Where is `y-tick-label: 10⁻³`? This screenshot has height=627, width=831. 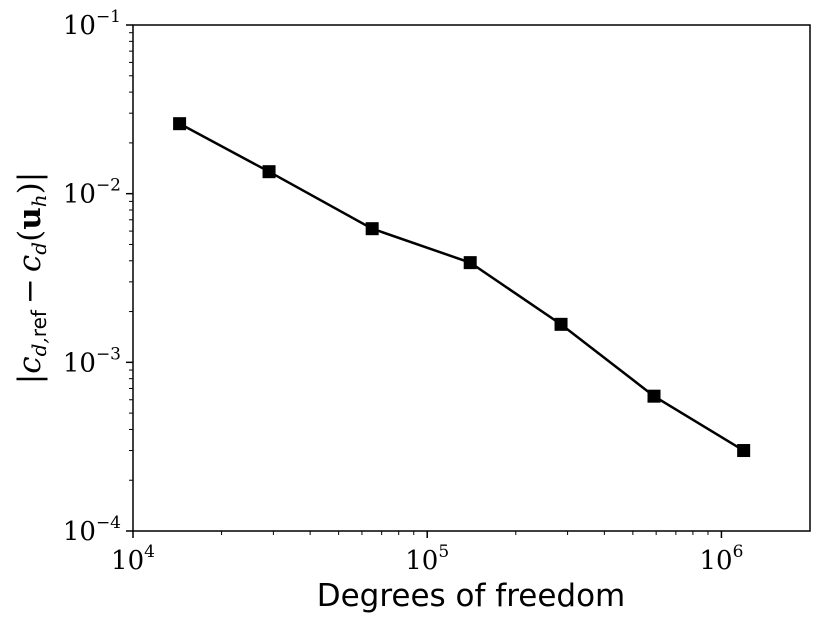
y-tick-label: 10⁻³ is located at coordinates (92, 361).